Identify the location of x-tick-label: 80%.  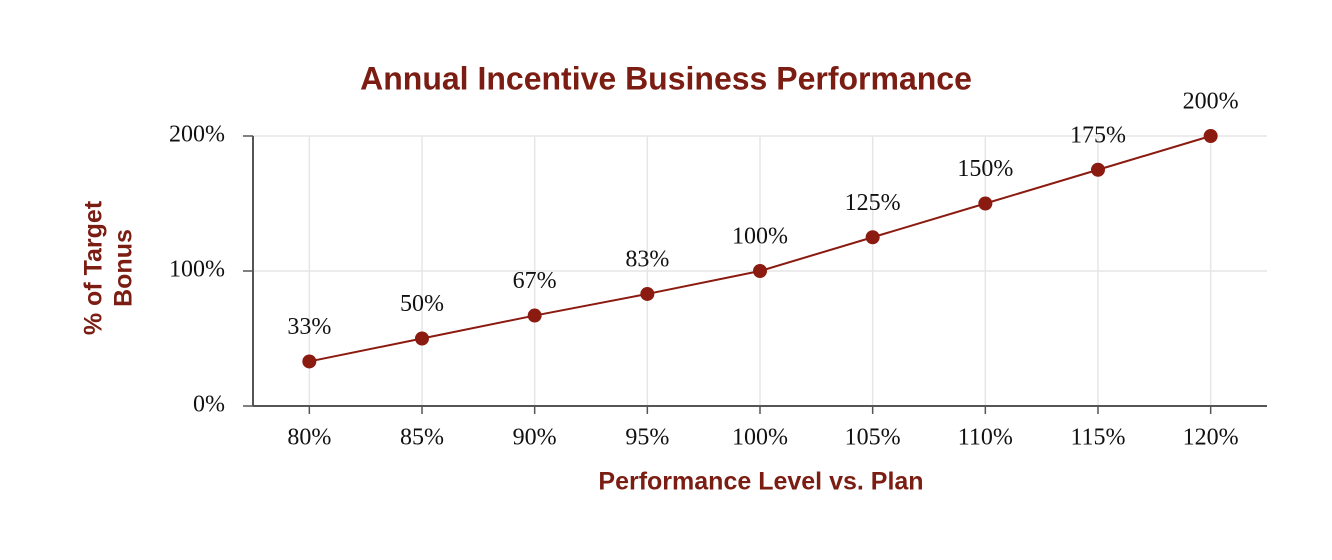
(309, 438).